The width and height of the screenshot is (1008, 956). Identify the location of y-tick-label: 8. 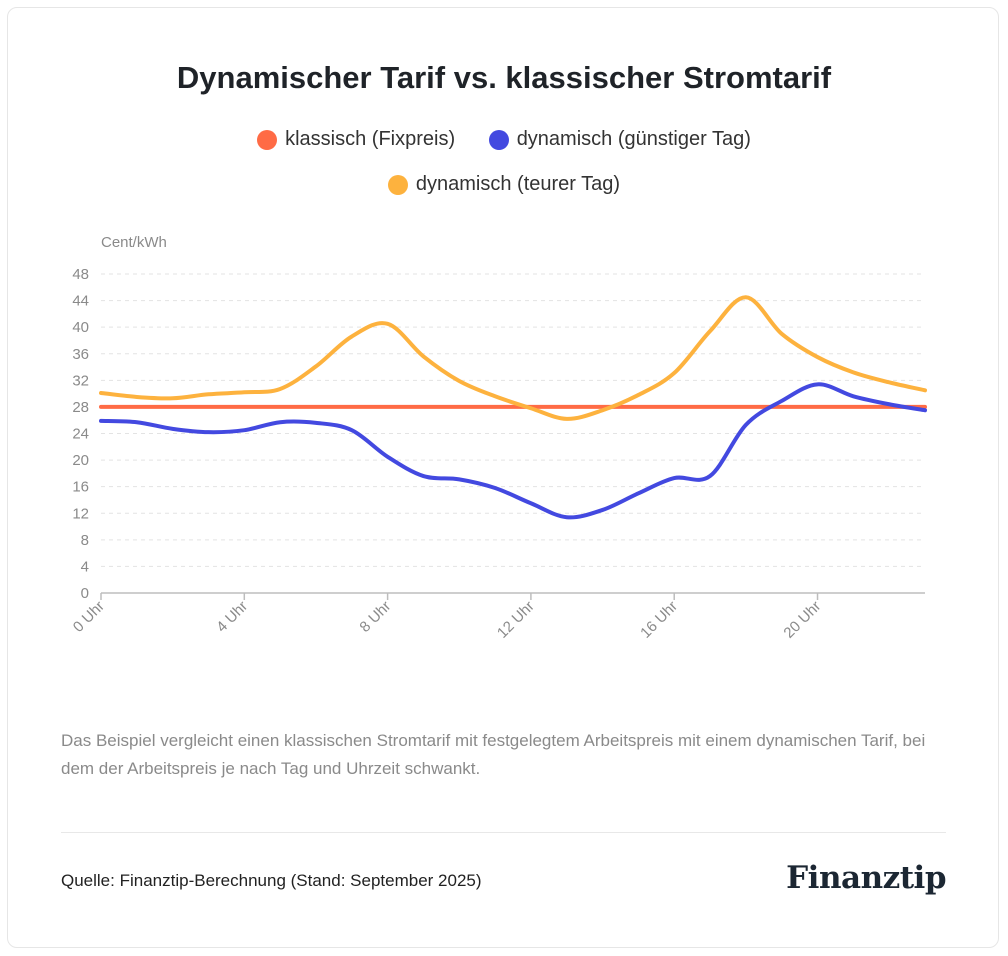
(85, 540).